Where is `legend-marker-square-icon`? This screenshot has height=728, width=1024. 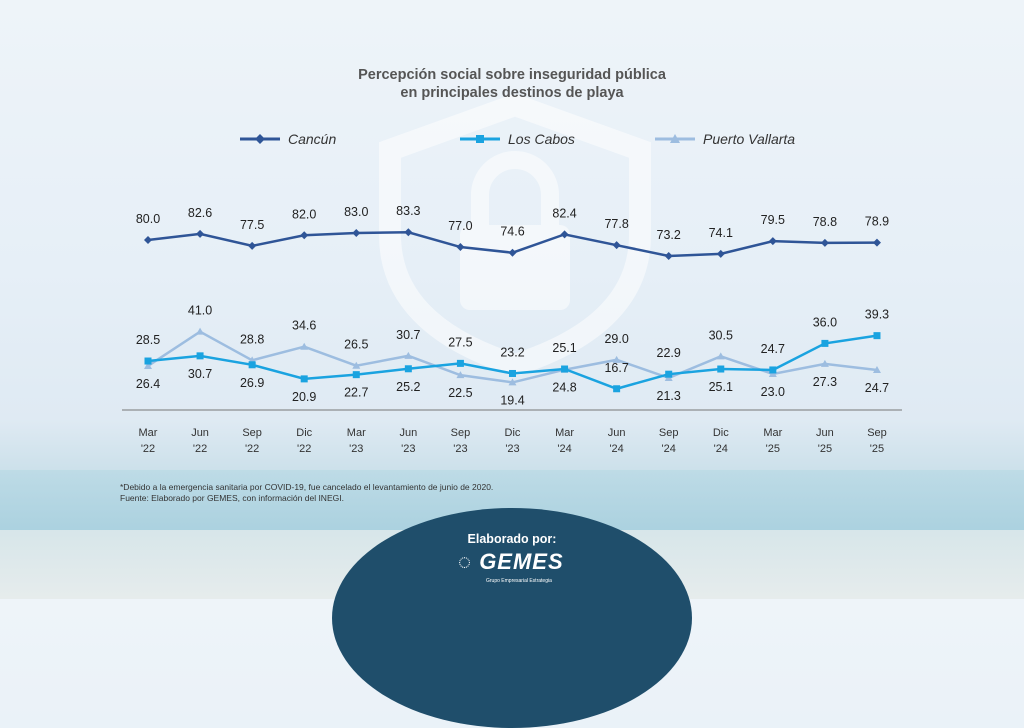
legend-marker-square-icon is located at coordinates (480, 139).